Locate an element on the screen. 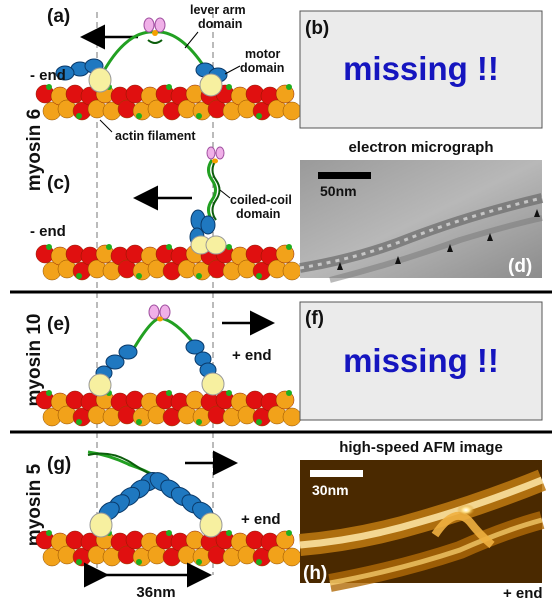 Image resolution: width=555 pixels, height=603 pixels. actin-filament-e is located at coordinates (168, 408).